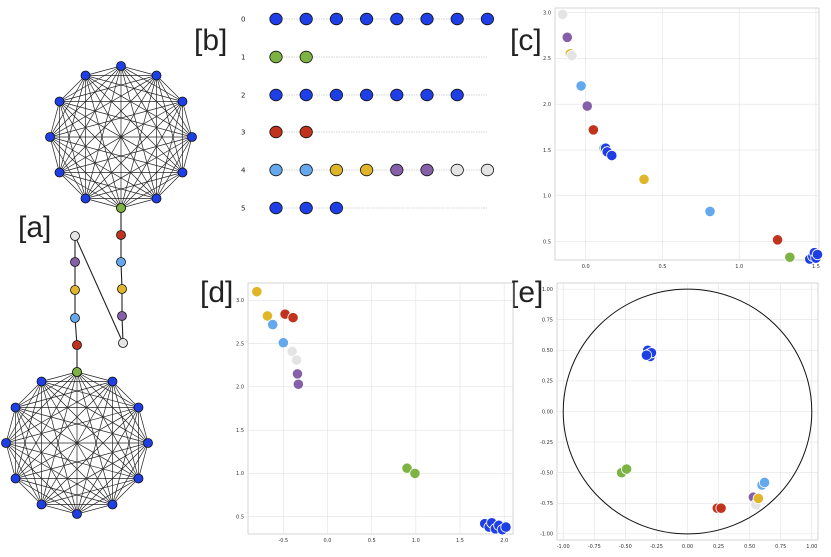  I want to click on row-label: 5, so click(243, 209).